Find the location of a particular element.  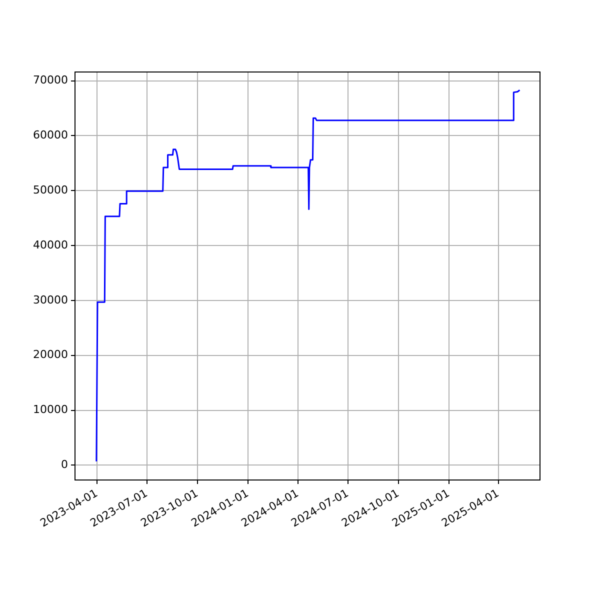

y-tick-label: 70000 is located at coordinates (50, 80).